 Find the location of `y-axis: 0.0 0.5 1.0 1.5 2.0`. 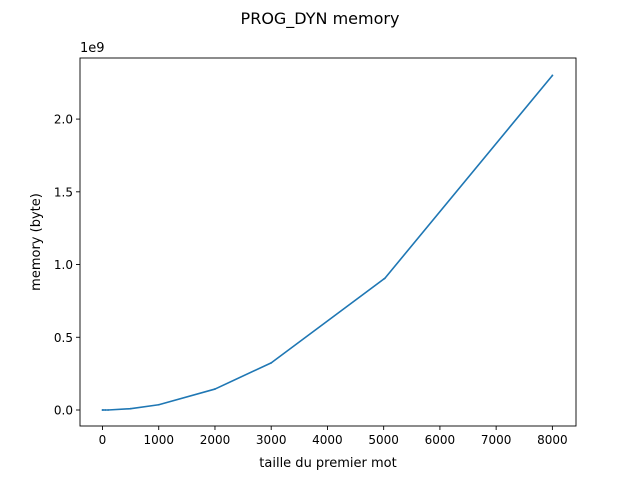

y-axis: 0.0 0.5 1.0 1.5 2.0 is located at coordinates (67, 265).